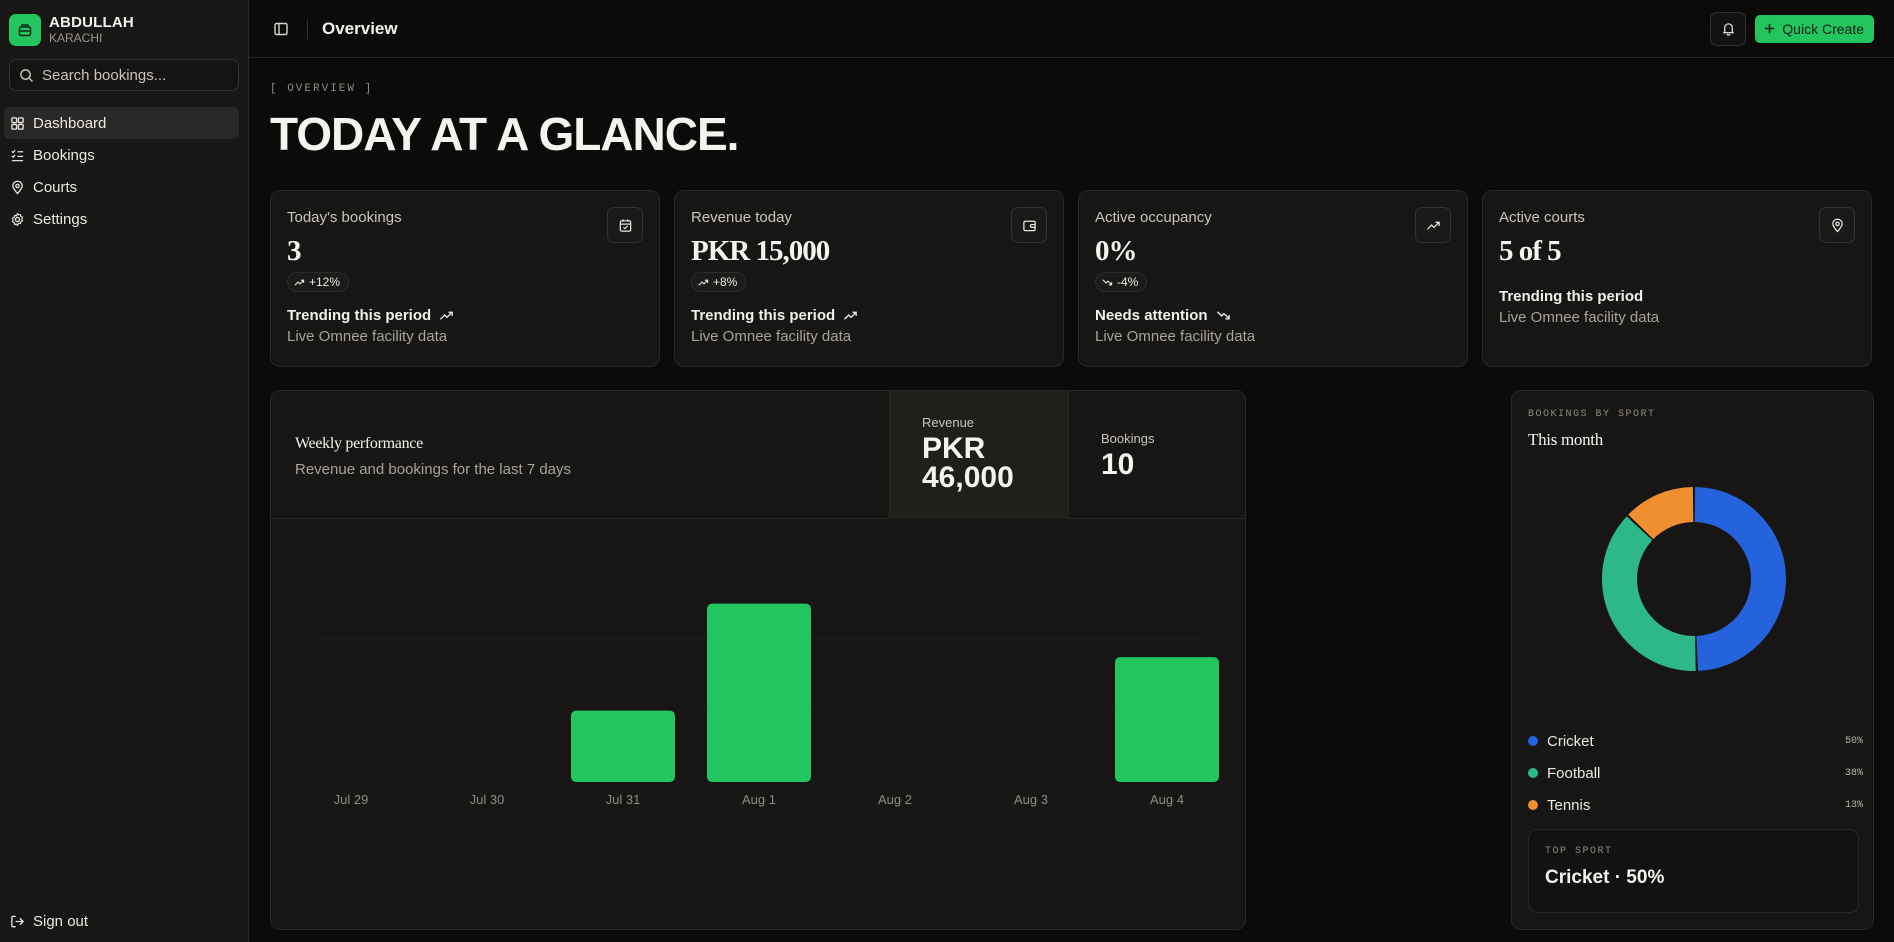  I want to click on page-headline: TODAY AT A GLANCE., so click(504, 134).